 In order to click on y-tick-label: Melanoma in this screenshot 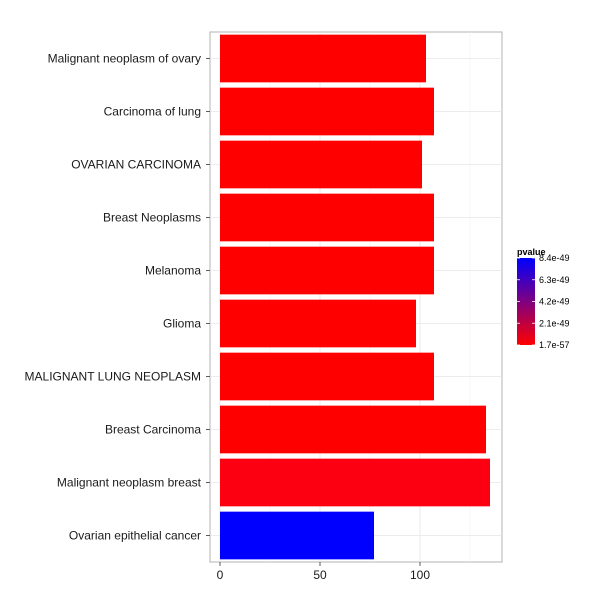, I will do `click(173, 271)`.